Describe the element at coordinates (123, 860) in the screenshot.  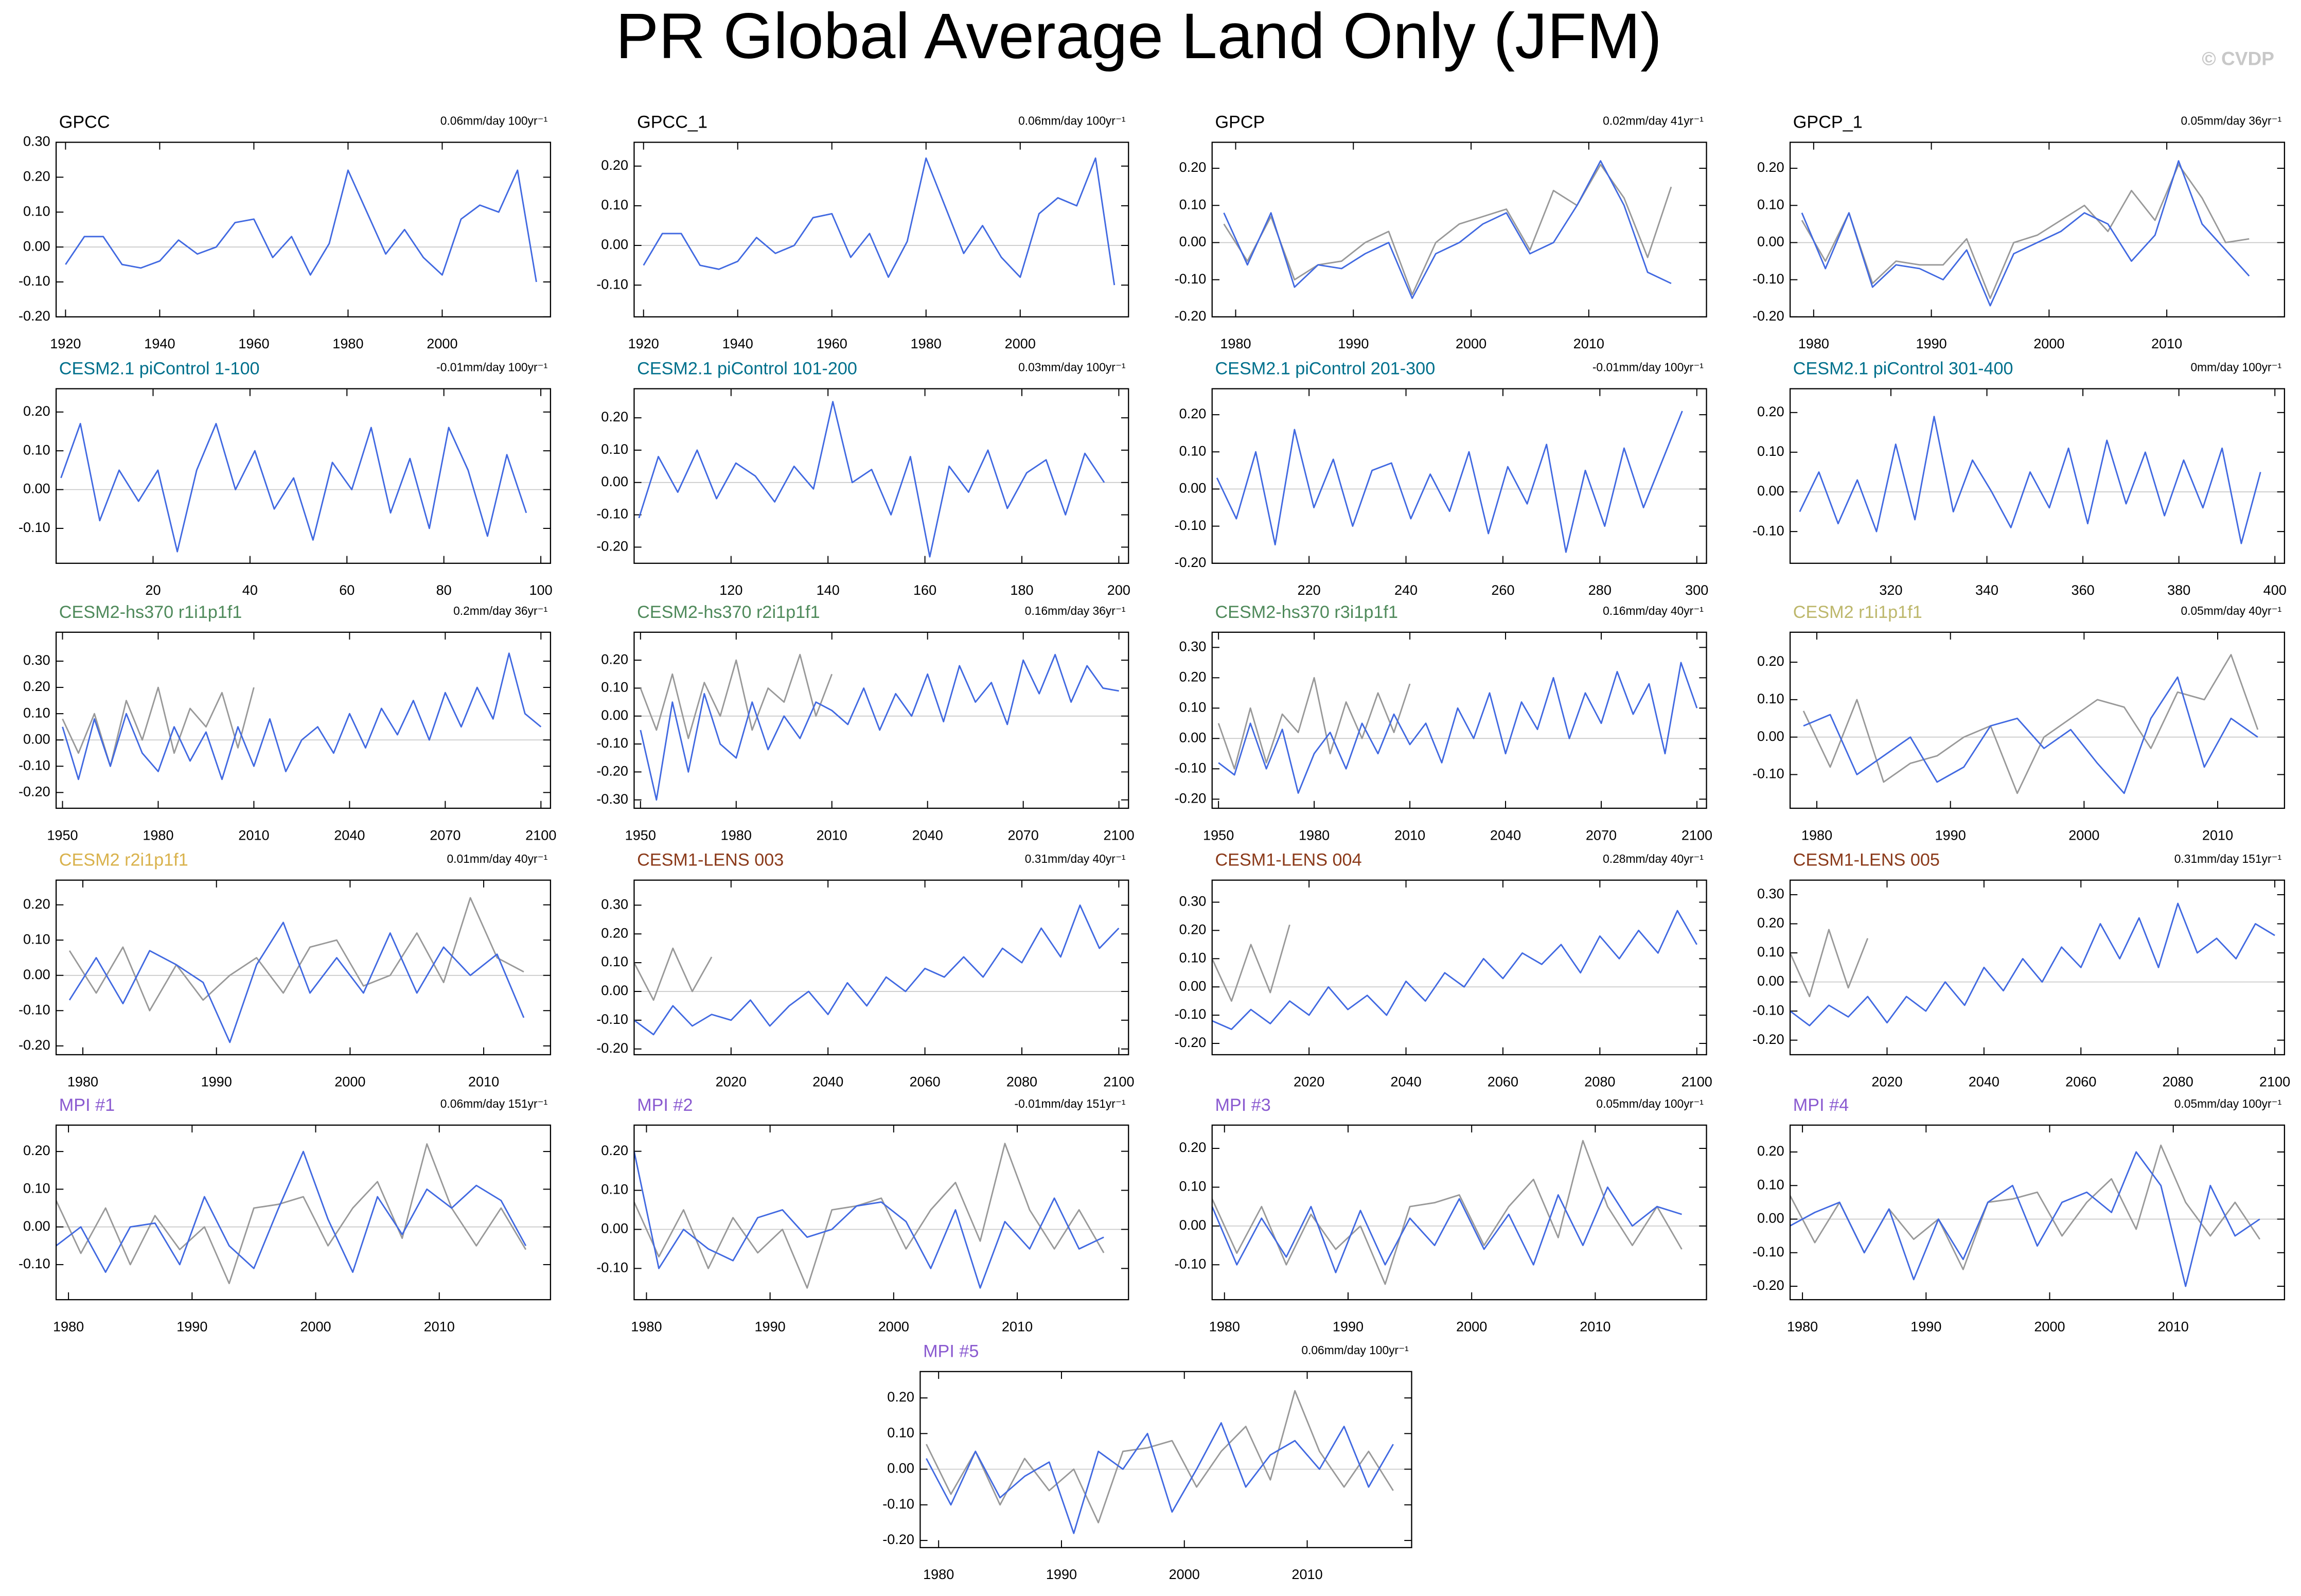
I see `panel-title: CESM2 r2i1p1f1` at that location.